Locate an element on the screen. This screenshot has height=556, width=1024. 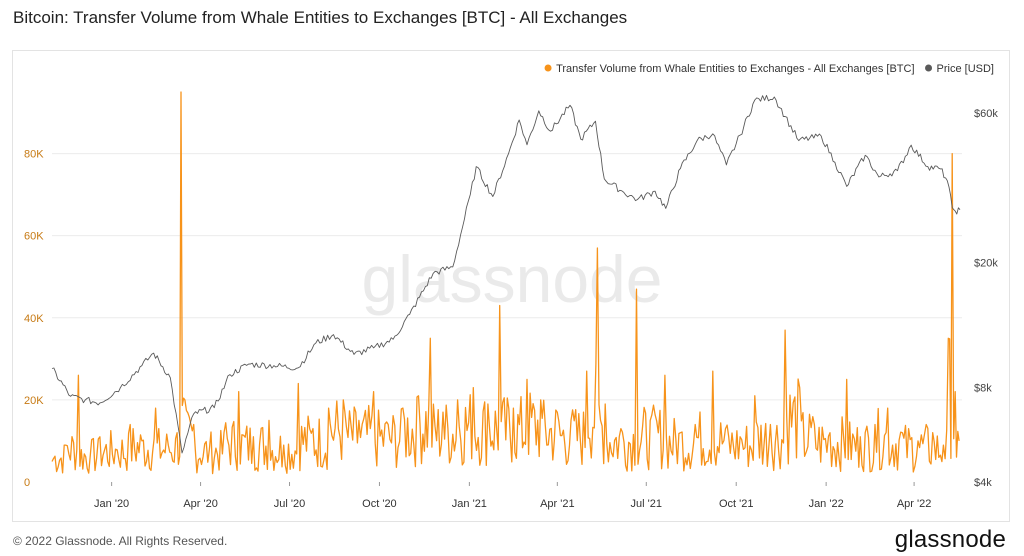
x-tick-label: Jan '22 is located at coordinates (826, 504).